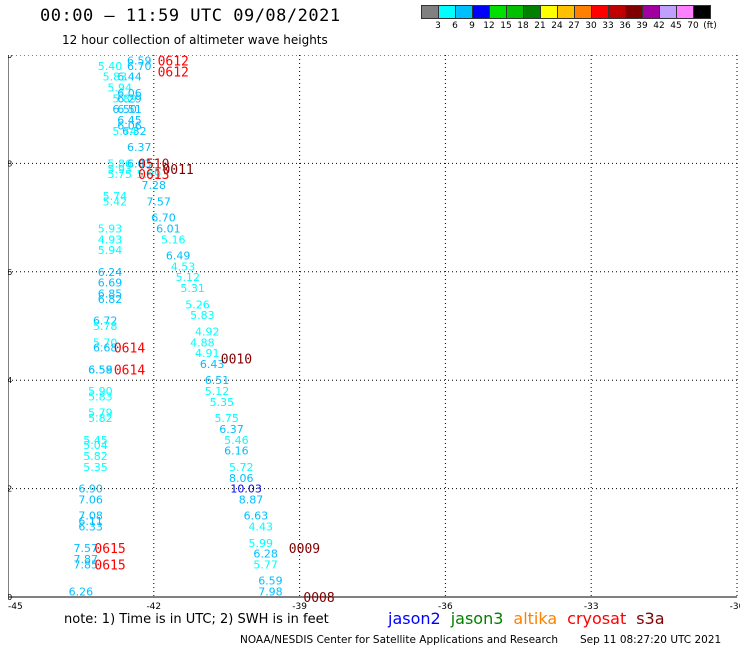  I want to click on color-legend-labels: 3 6 9 12 15 18 21 24 27 30 33 36 39 42 45 70 (ft), so click(580, 27).